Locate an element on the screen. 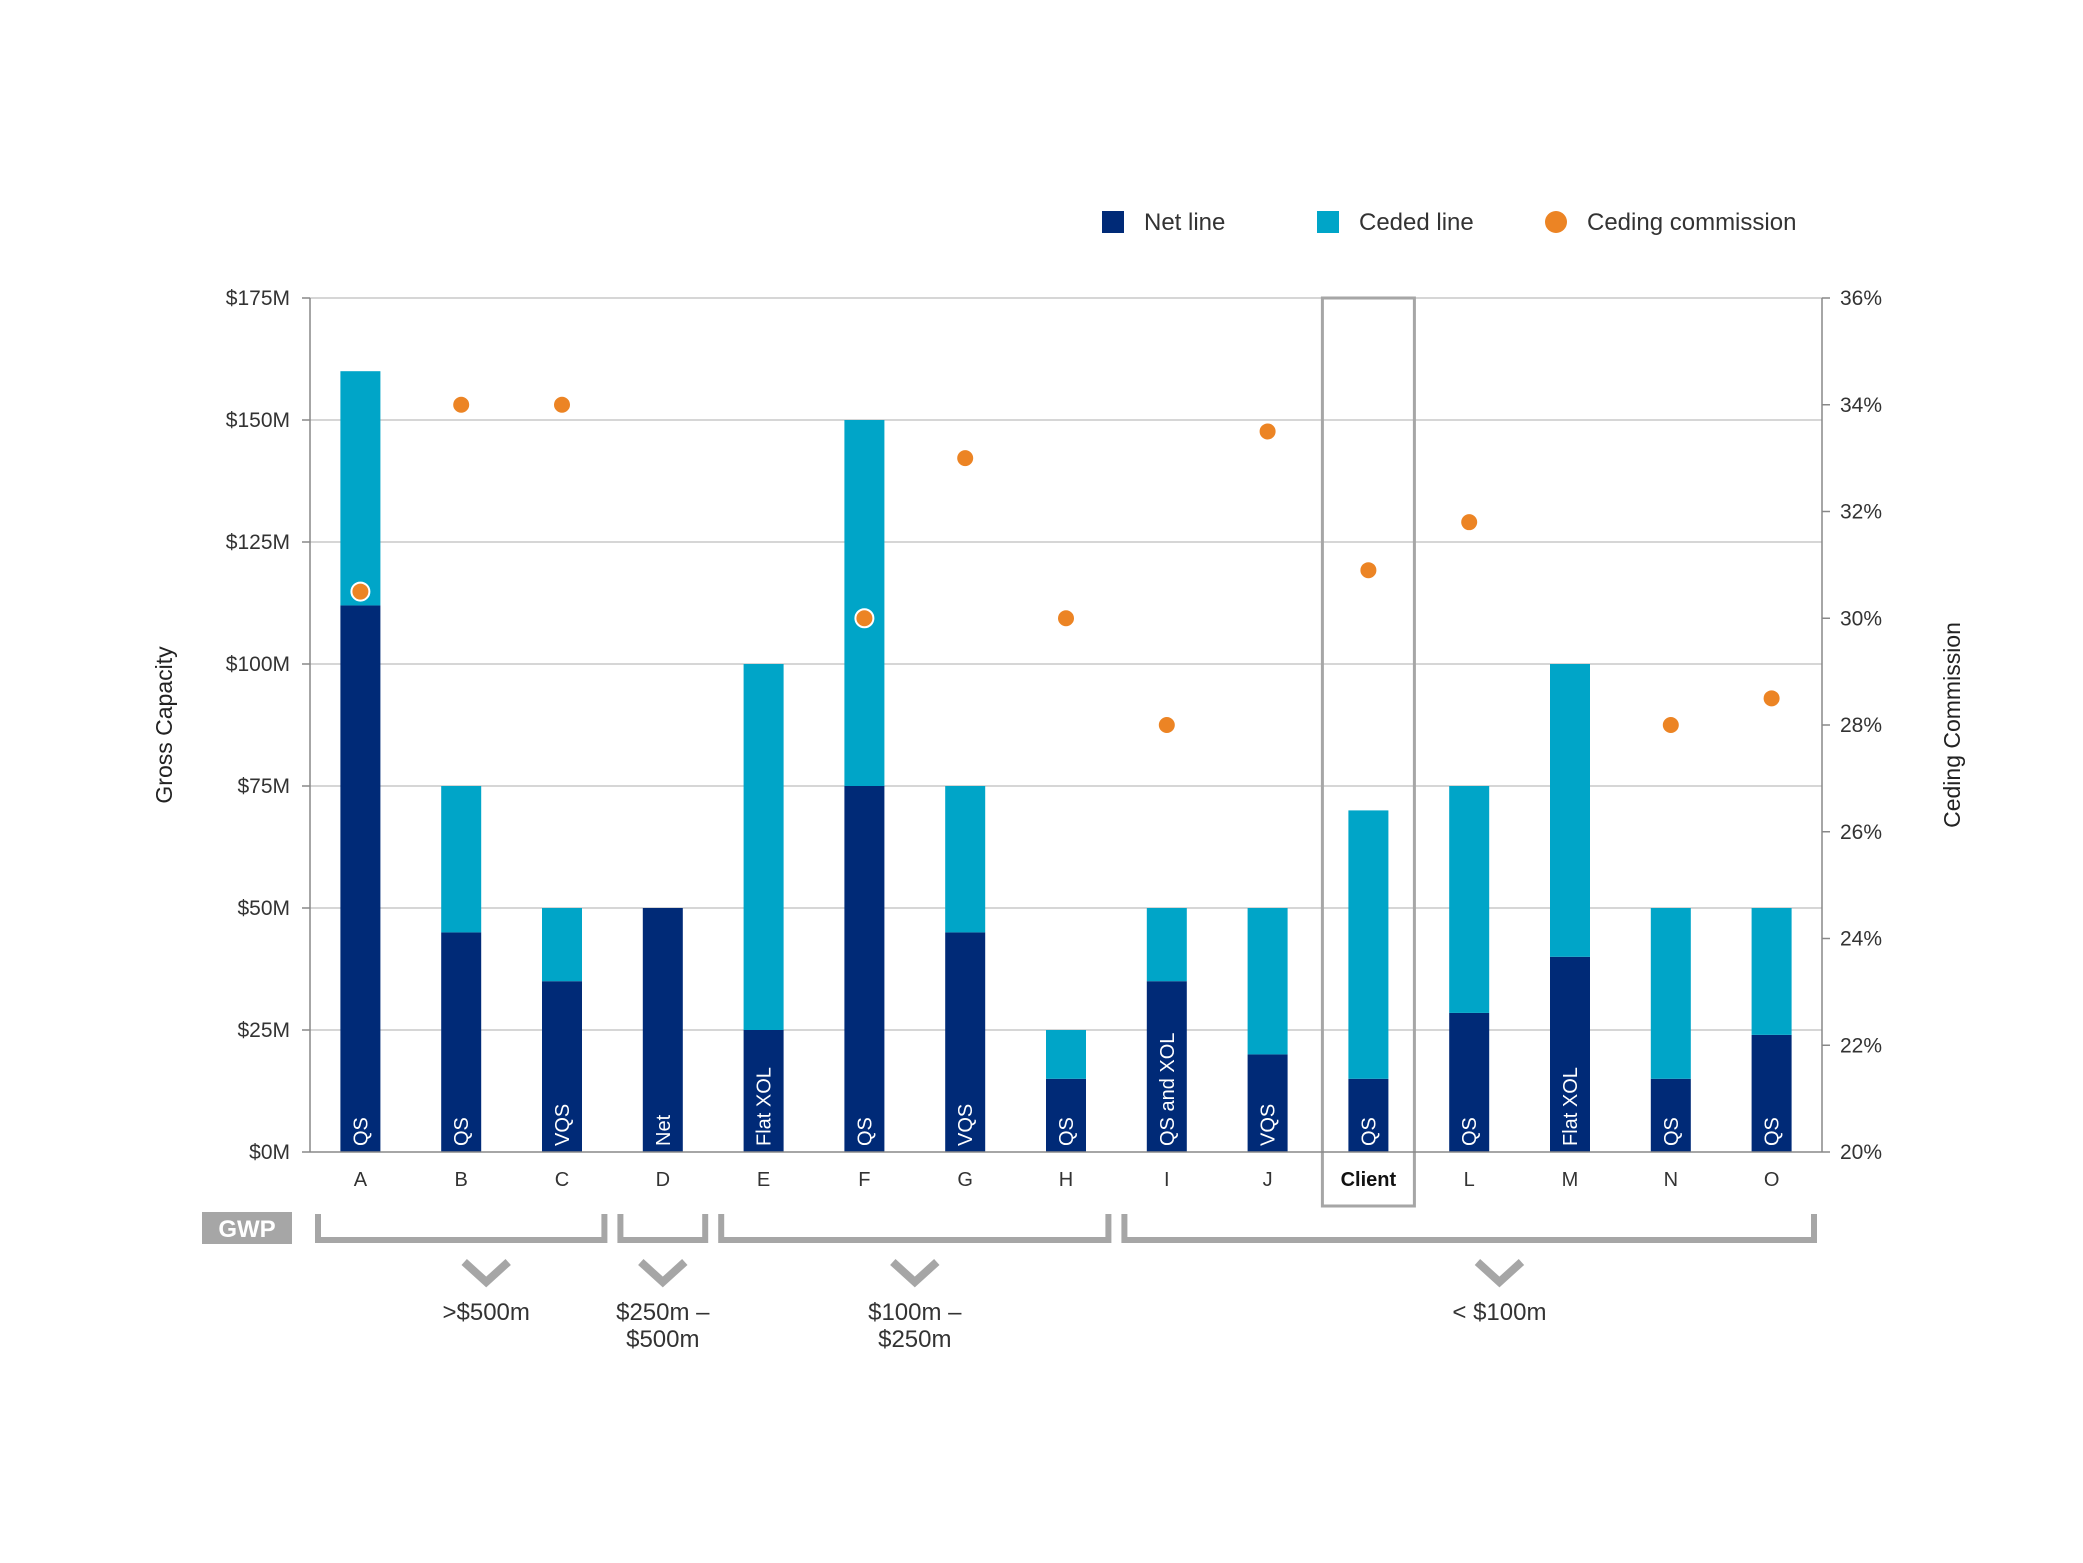 This screenshot has width=2083, height=1563. right-axis-tick-label: 30% is located at coordinates (1861, 618).